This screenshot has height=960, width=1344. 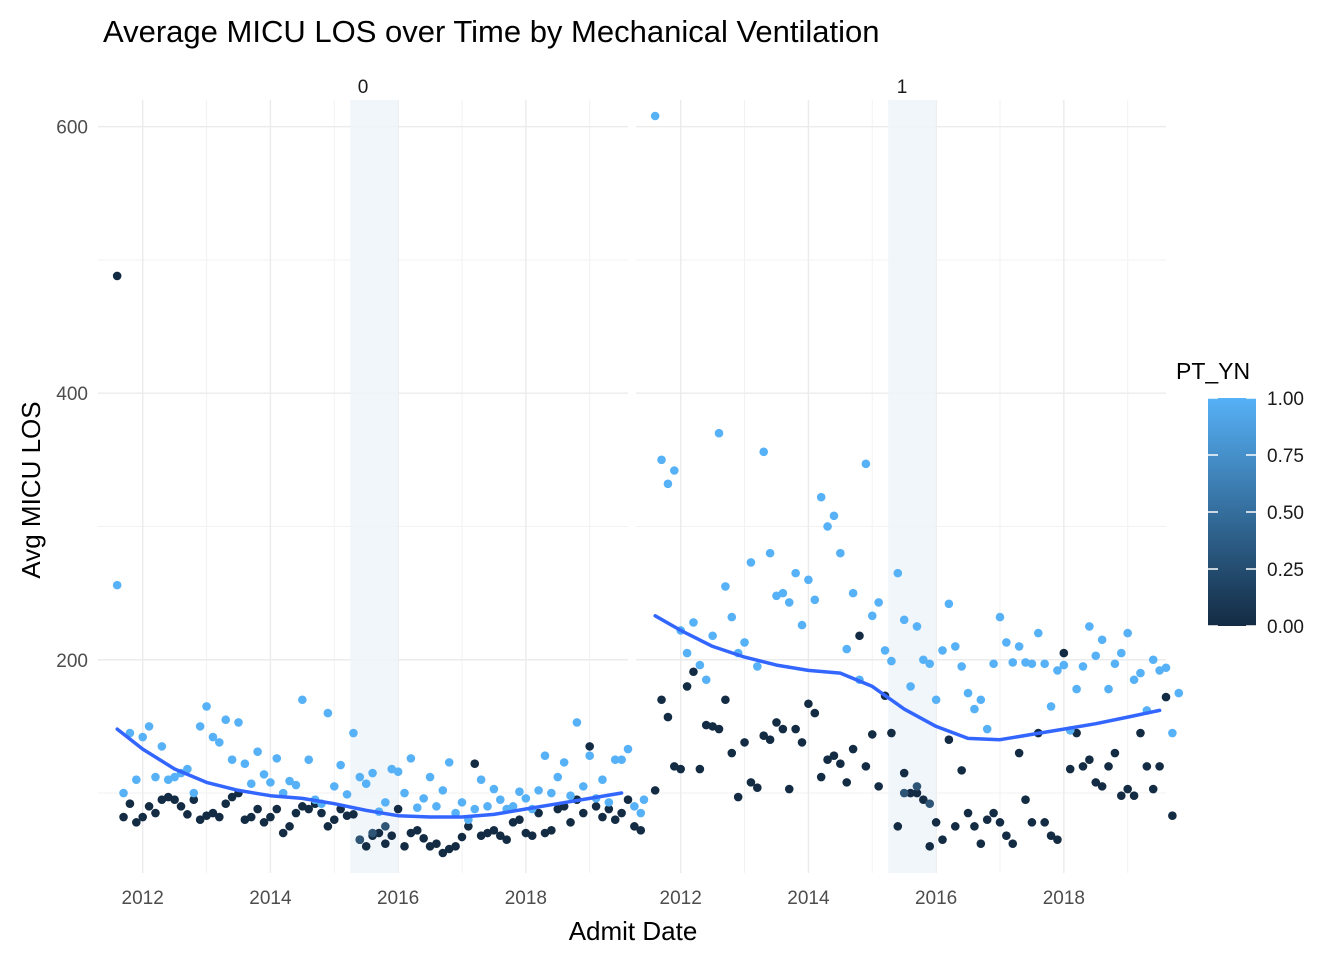 I want to click on legend-tick-label: 1.00, so click(x=1285, y=399).